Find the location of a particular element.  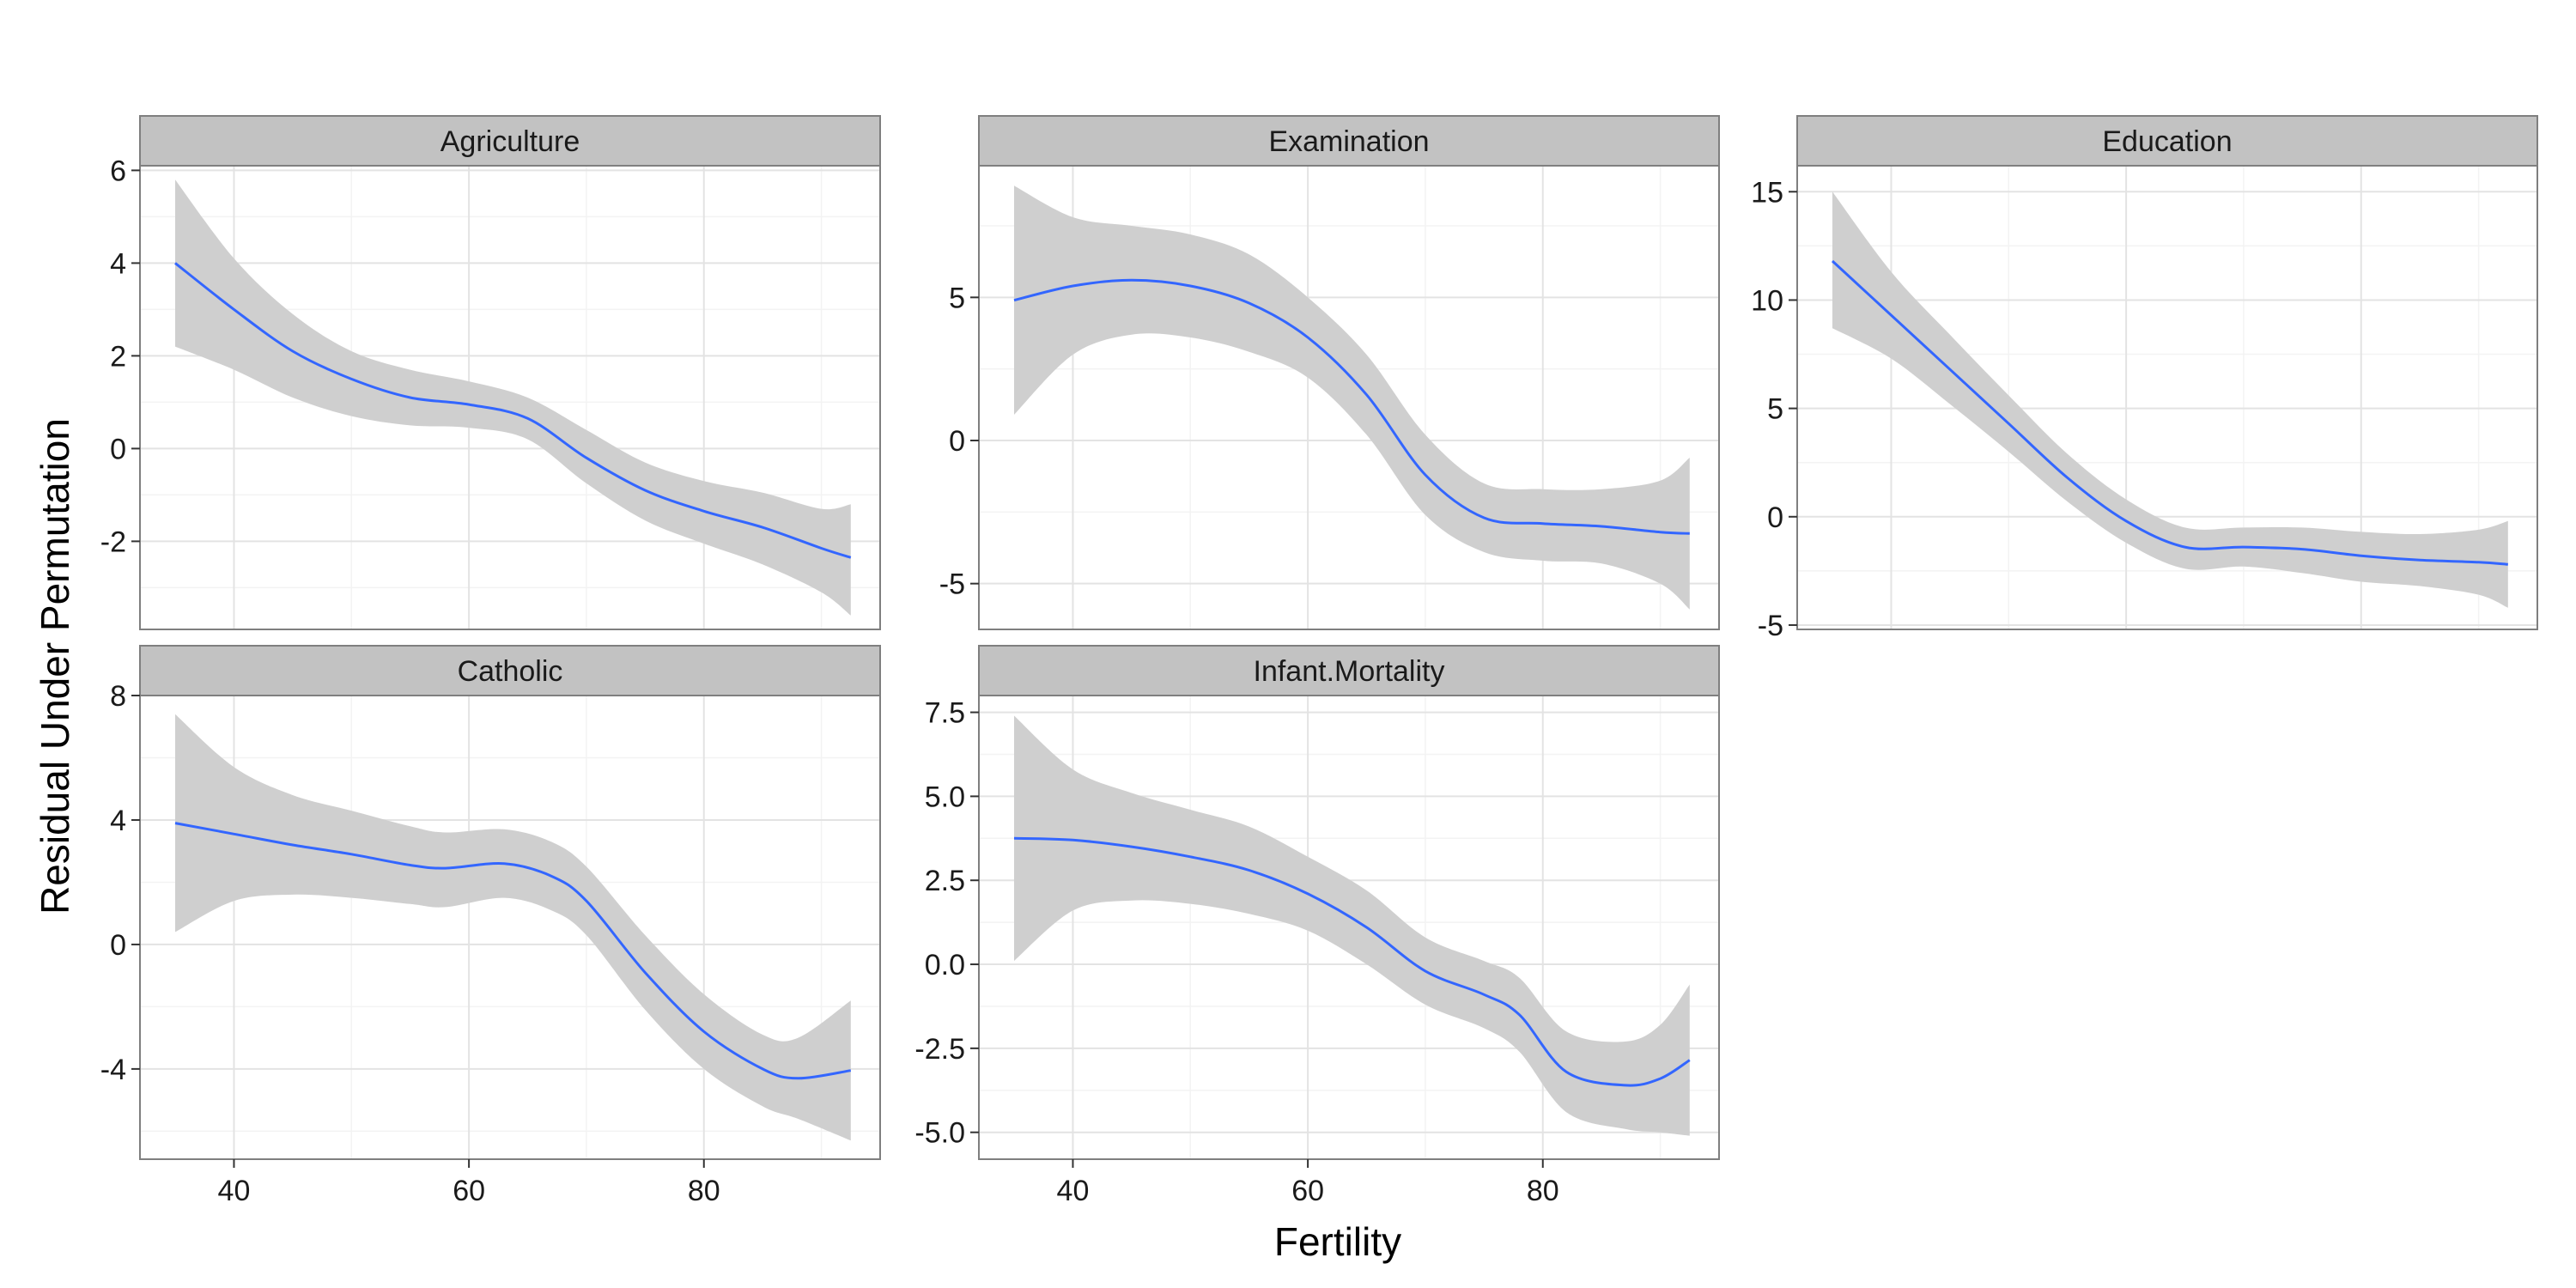

facet-strip-label: Catholic is located at coordinates (510, 671).